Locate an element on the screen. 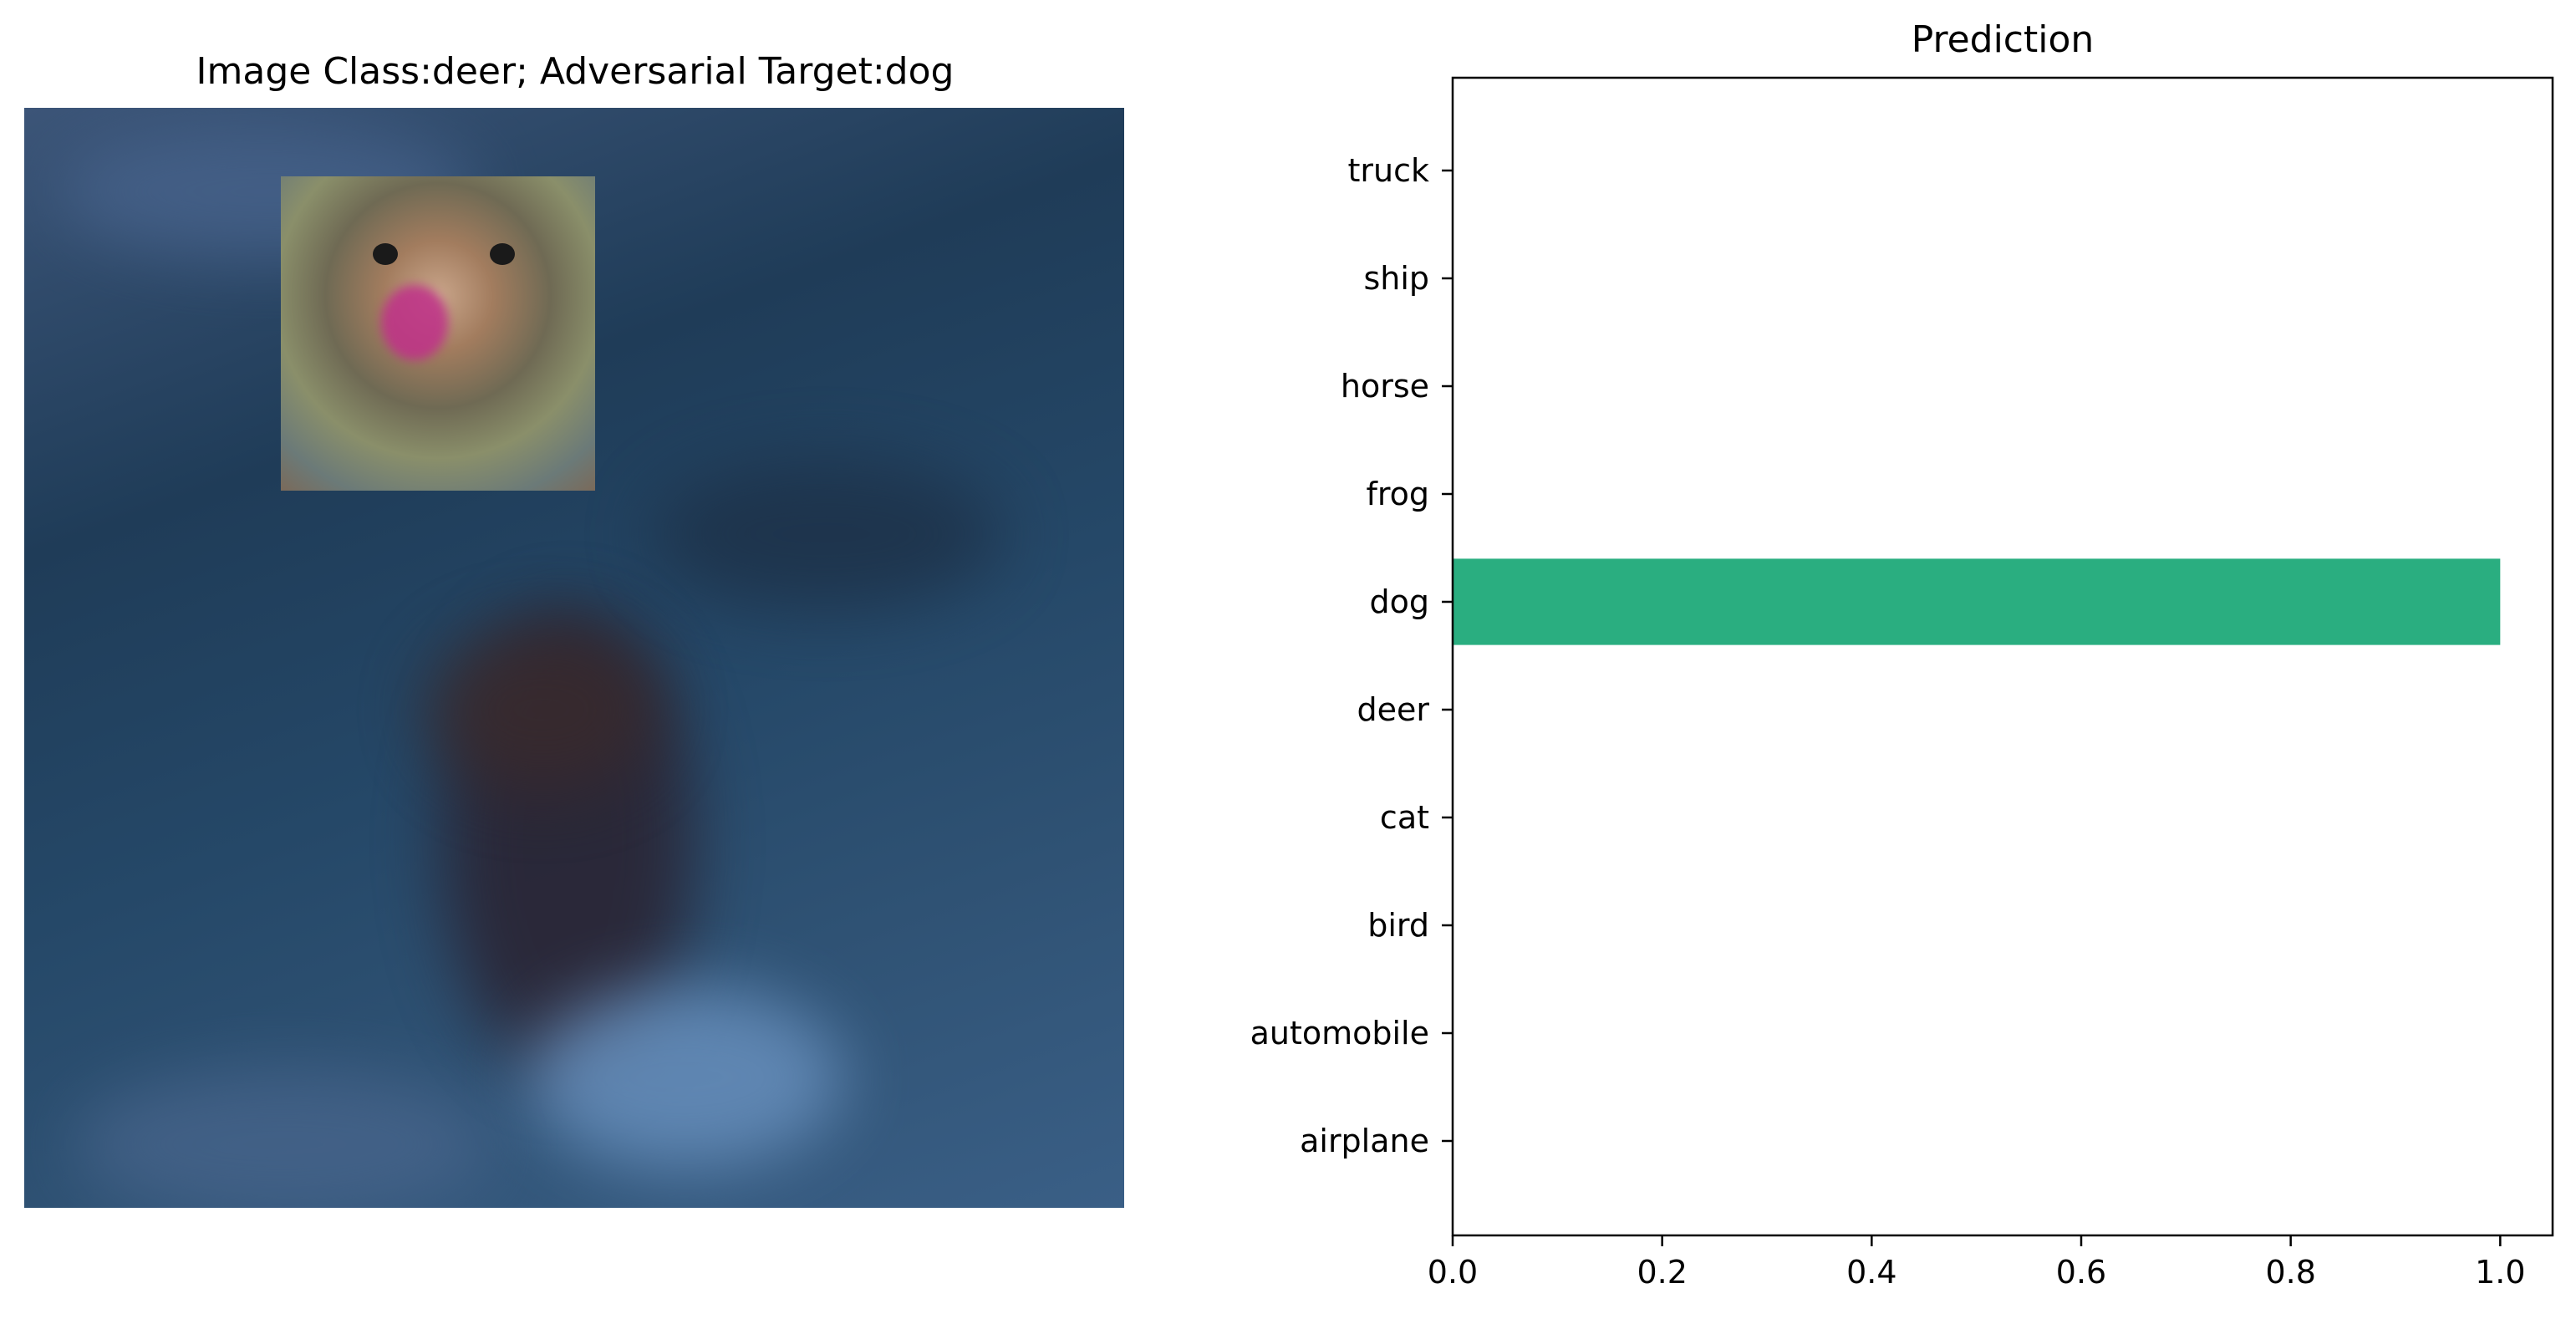  y-tick-label-bird: bird is located at coordinates (1398, 925).